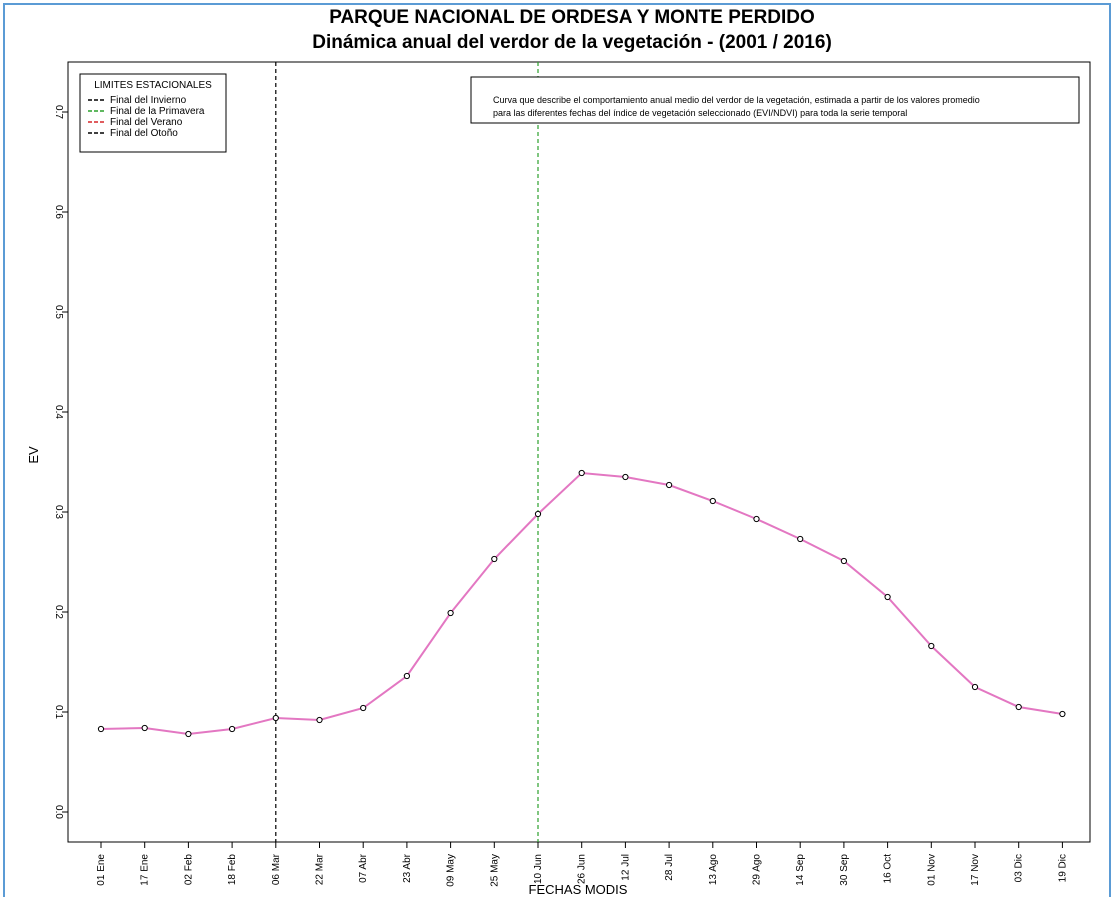 The width and height of the screenshot is (1117, 903). I want to click on x-tick-label: 22 Mar, so click(320, 869).